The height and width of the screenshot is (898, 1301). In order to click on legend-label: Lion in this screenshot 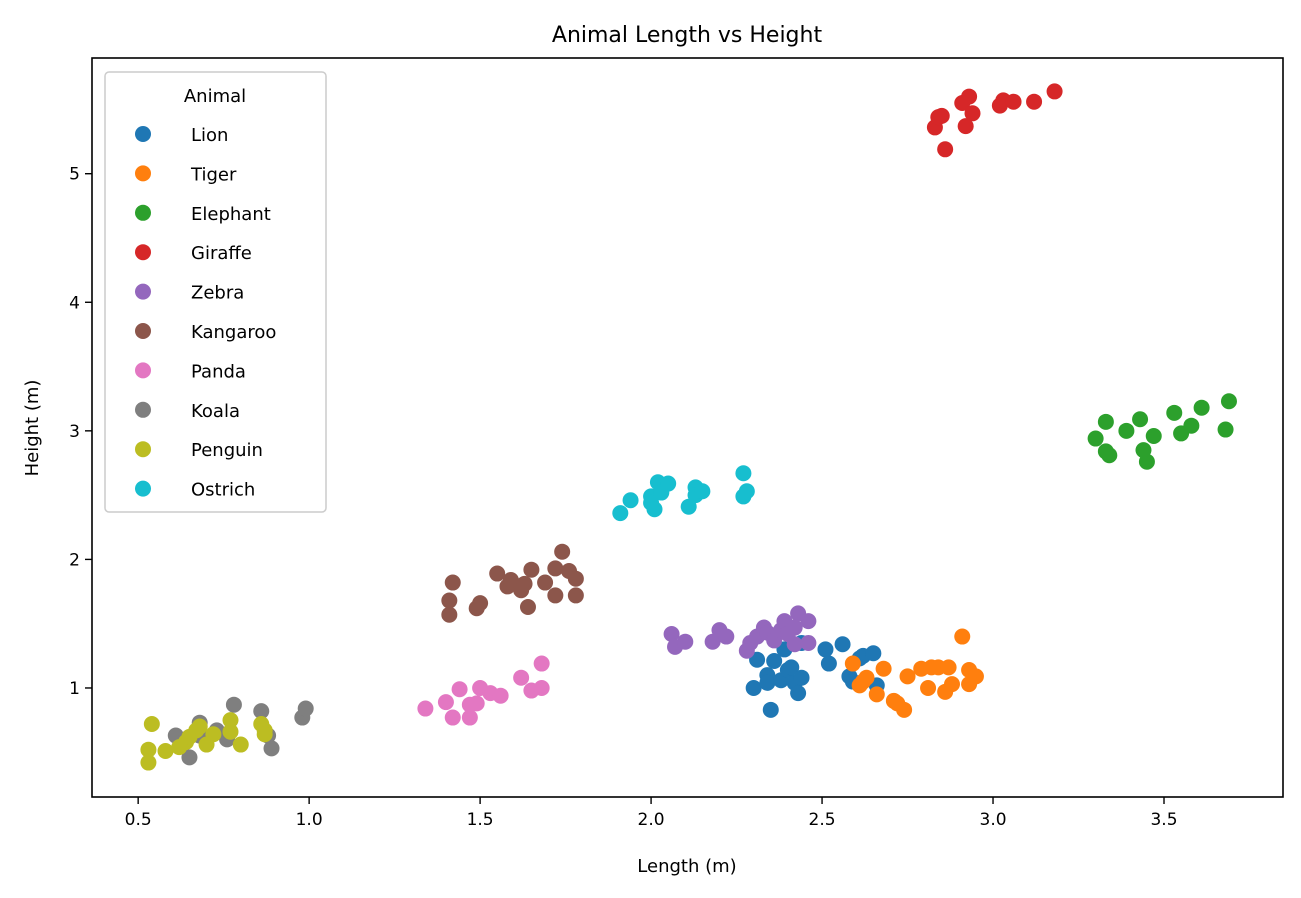, I will do `click(209, 135)`.